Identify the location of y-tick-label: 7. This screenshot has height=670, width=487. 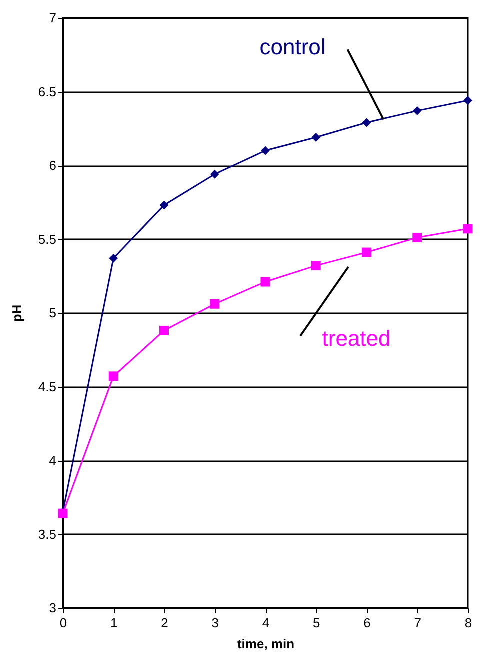
(52, 18).